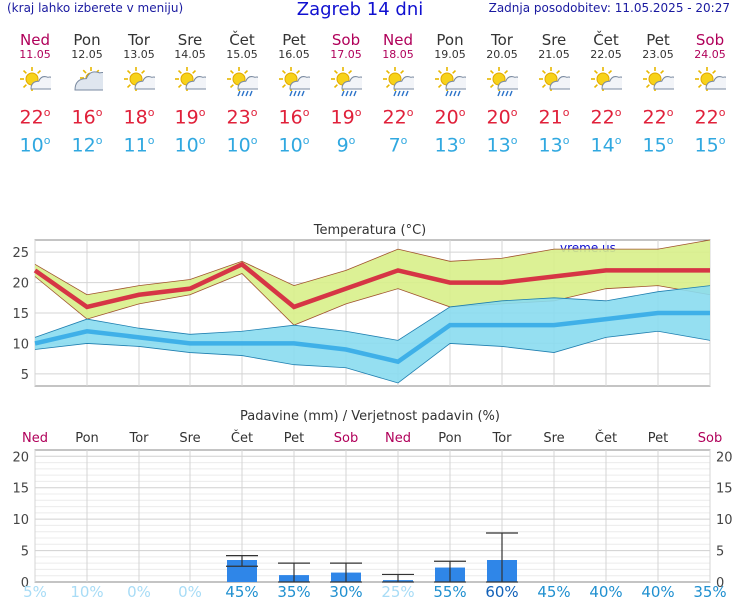  Describe the element at coordinates (450, 54) in the screenshot. I see `day-date: 19.05` at that location.